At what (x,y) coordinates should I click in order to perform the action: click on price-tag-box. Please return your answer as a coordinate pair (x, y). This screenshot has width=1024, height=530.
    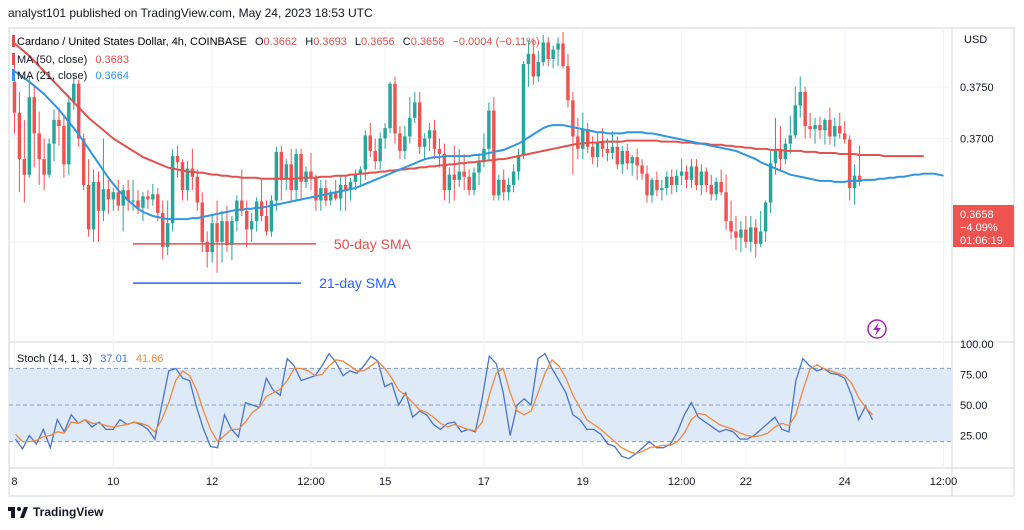
    Looking at the image, I should click on (983, 226).